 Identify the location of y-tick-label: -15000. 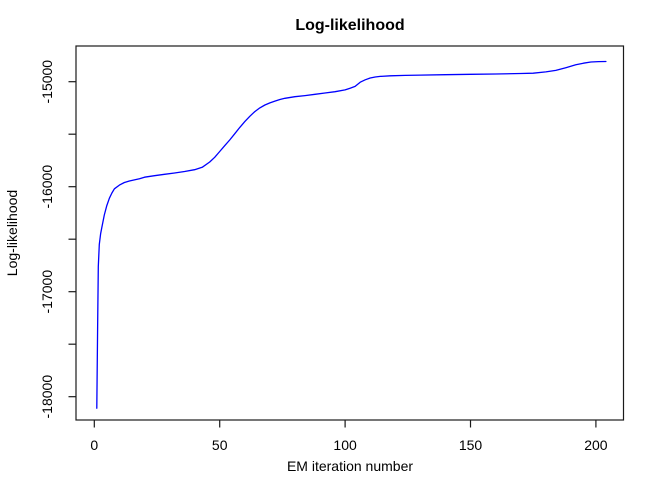
(47, 82).